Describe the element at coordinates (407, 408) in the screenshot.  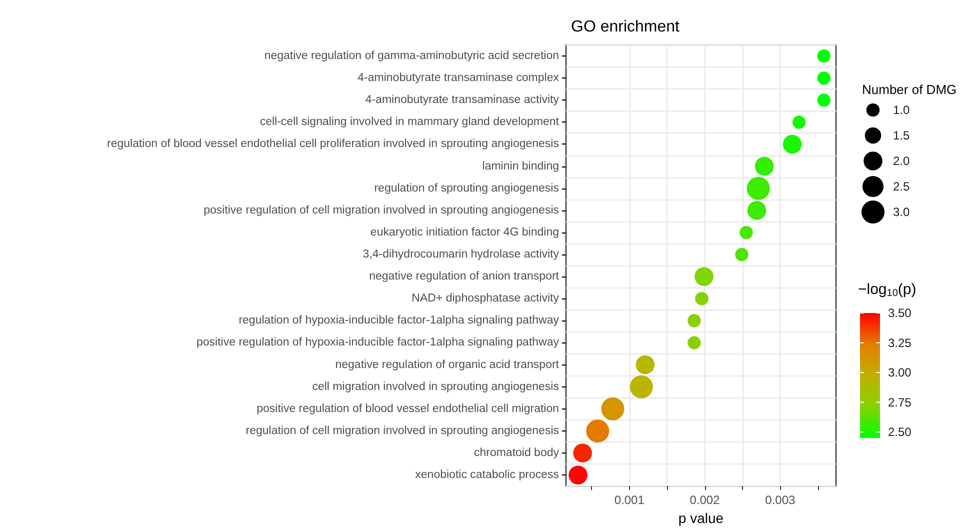
I see `y-tick-label: positive regulation of blood vessel endothelial cell migration` at that location.